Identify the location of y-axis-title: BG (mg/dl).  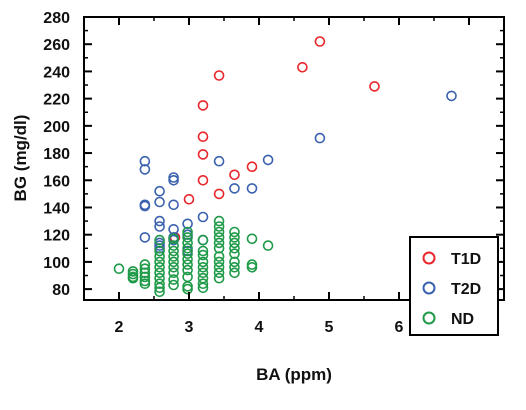
(20, 158).